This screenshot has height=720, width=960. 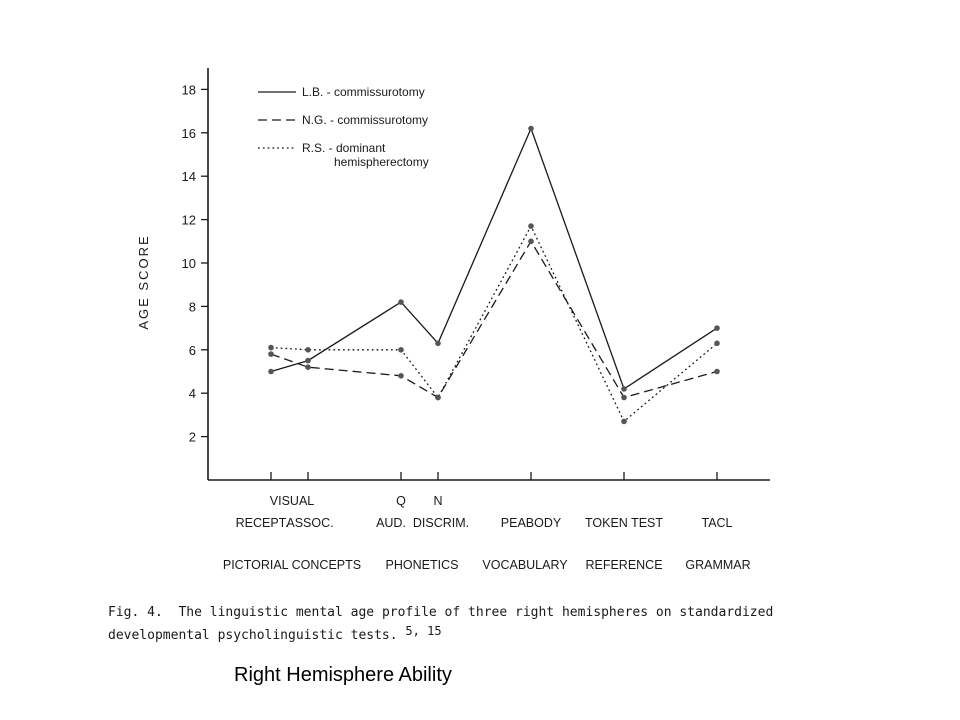 What do you see at coordinates (192, 306) in the screenshot?
I see `y-tick-label: 8` at bounding box center [192, 306].